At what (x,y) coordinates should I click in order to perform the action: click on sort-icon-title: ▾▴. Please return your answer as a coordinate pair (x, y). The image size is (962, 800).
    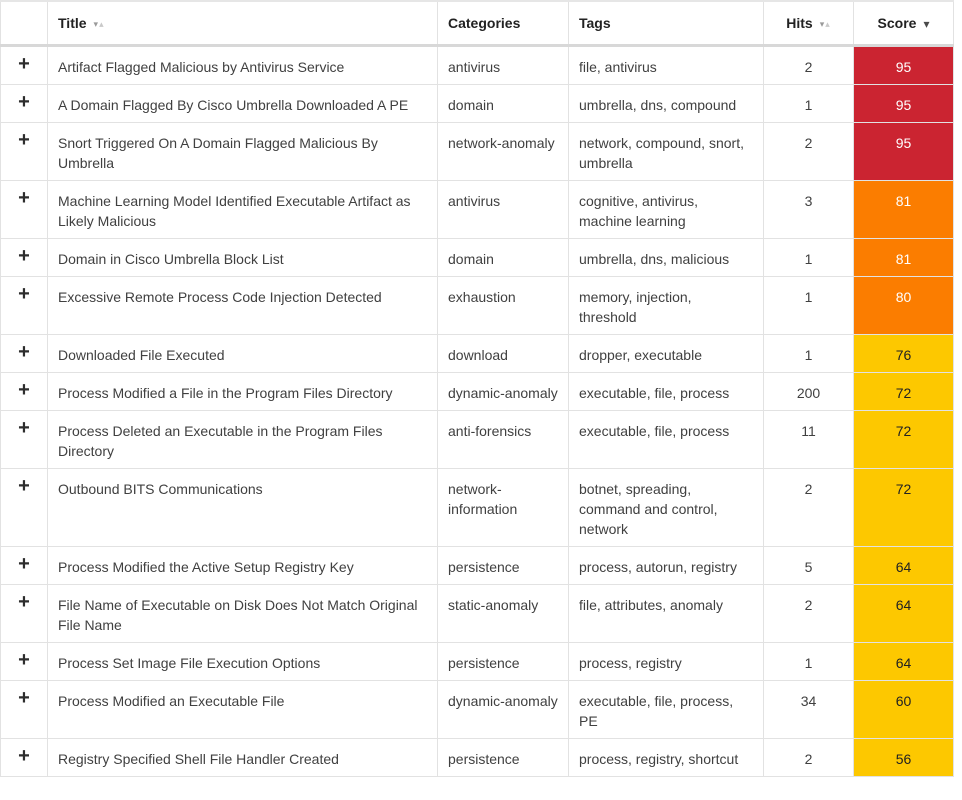
    Looking at the image, I should click on (99, 24).